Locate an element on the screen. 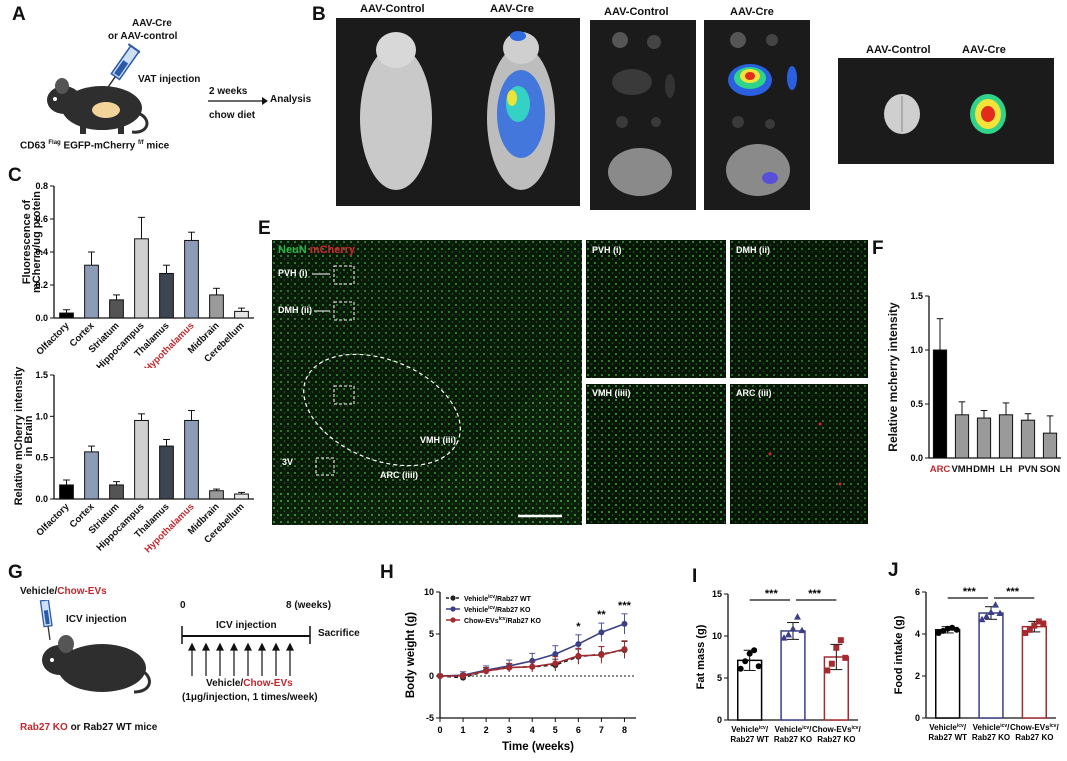 Image resolution: width=1067 pixels, height=761 pixels. category-label: SON is located at coordinates (1050, 469).